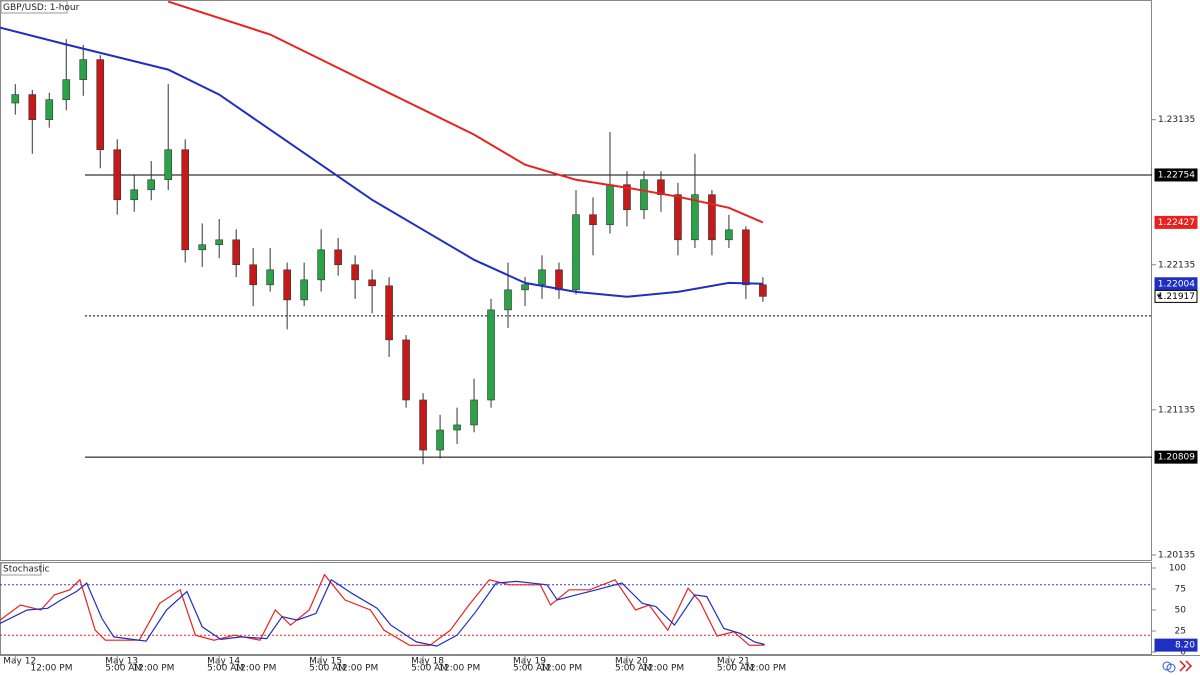  Describe the element at coordinates (121, 662) in the screenshot. I see `x-date-label: May 13` at that location.